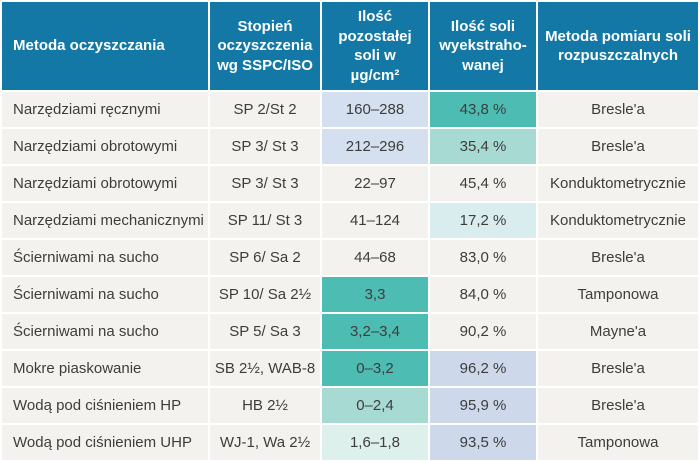 The width and height of the screenshot is (700, 462). What do you see at coordinates (483, 220) in the screenshot?
I see `cell-extracted-salt: 17,2 %` at bounding box center [483, 220].